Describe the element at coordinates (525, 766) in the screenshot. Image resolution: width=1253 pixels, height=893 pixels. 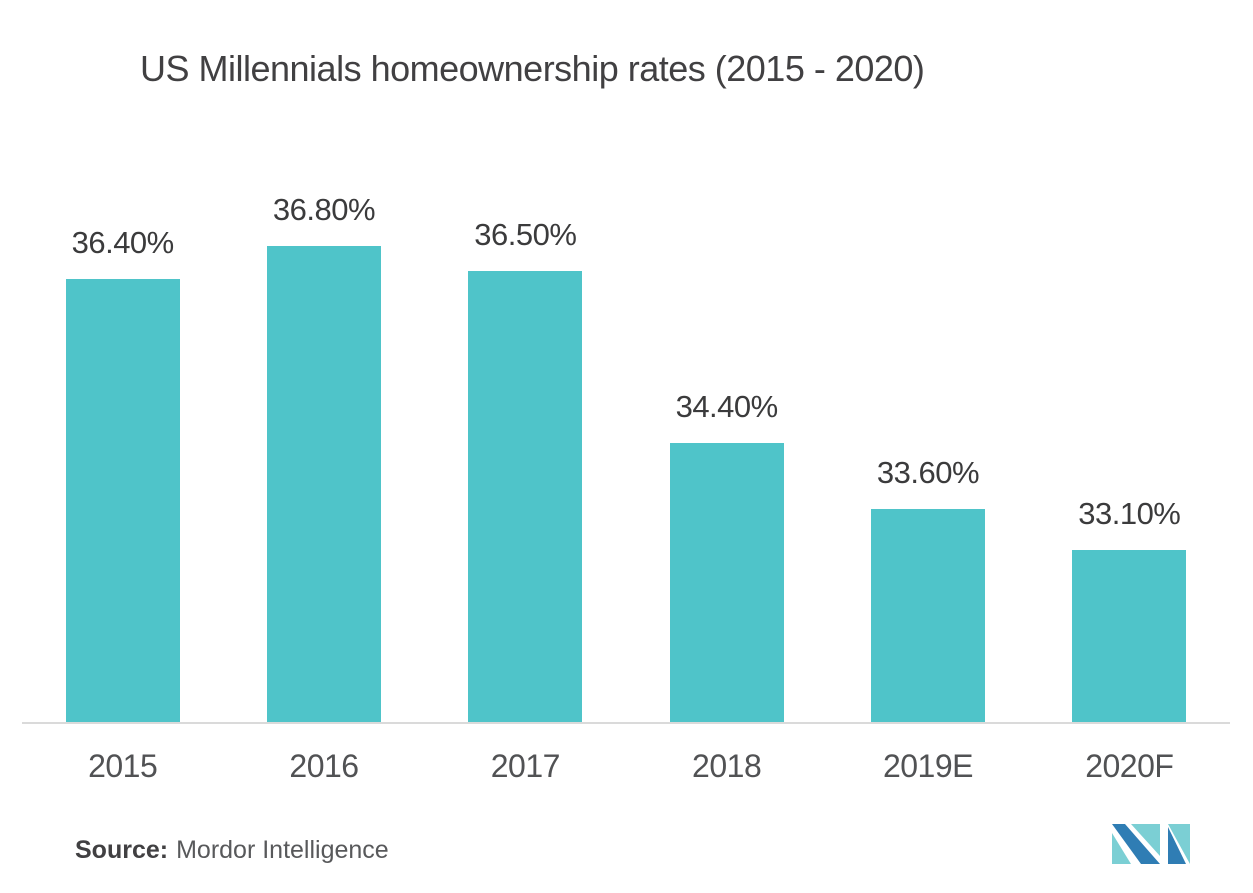
I see `x-axis-label: 2017` at that location.